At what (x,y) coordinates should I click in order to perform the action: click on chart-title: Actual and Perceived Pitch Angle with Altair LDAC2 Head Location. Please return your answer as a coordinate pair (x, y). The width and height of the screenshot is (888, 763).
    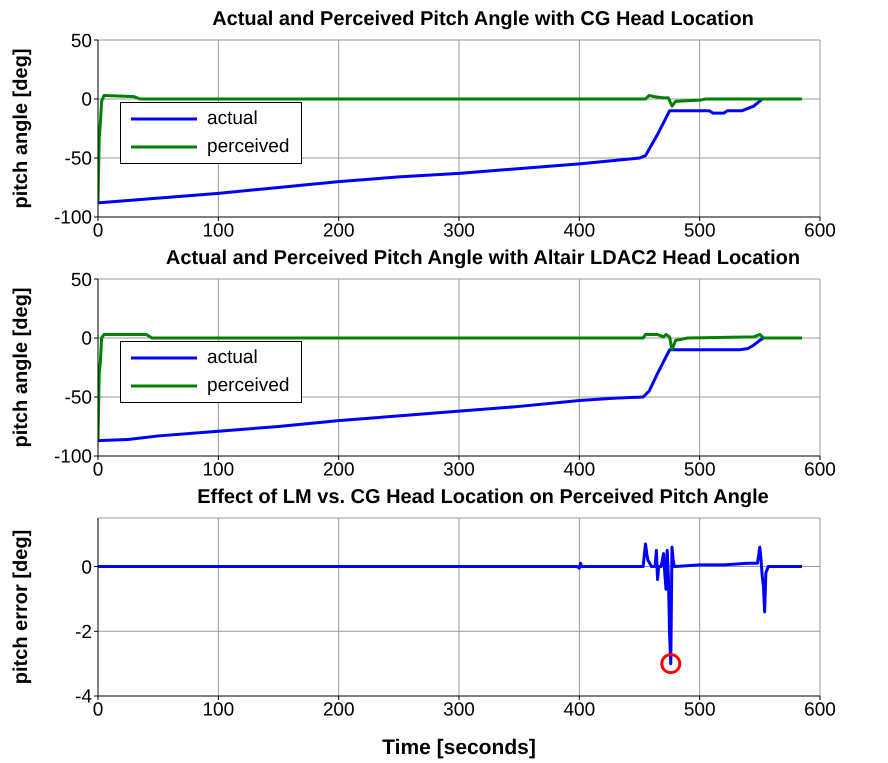
    Looking at the image, I should click on (483, 259).